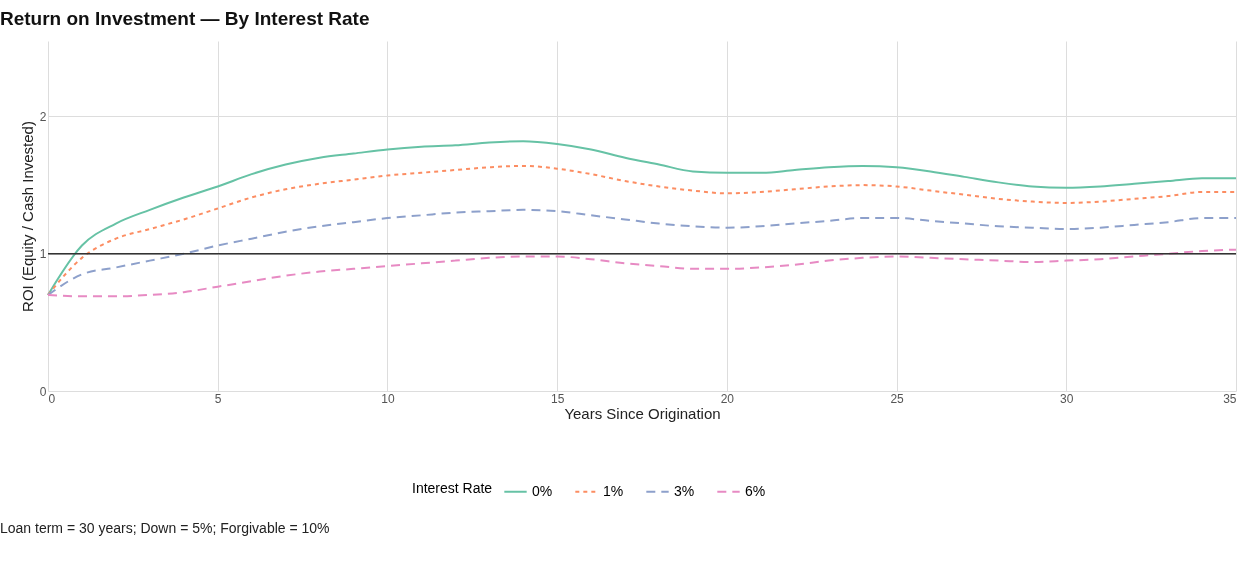 The image size is (1257, 582). Describe the element at coordinates (557, 398) in the screenshot. I see `x-tick-label: 15` at that location.